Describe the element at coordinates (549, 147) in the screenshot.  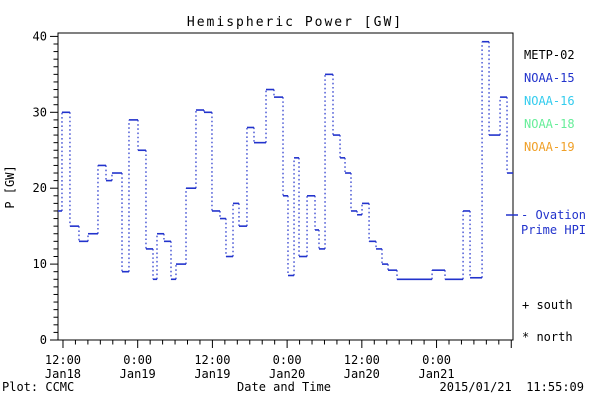
I see `legend-noaa-19: NOAA-19` at that location.